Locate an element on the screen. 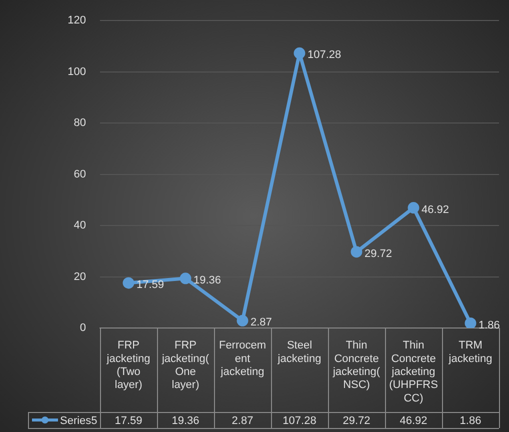 Image resolution: width=509 pixels, height=432 pixels. annotation: 17.59 is located at coordinates (150, 284).